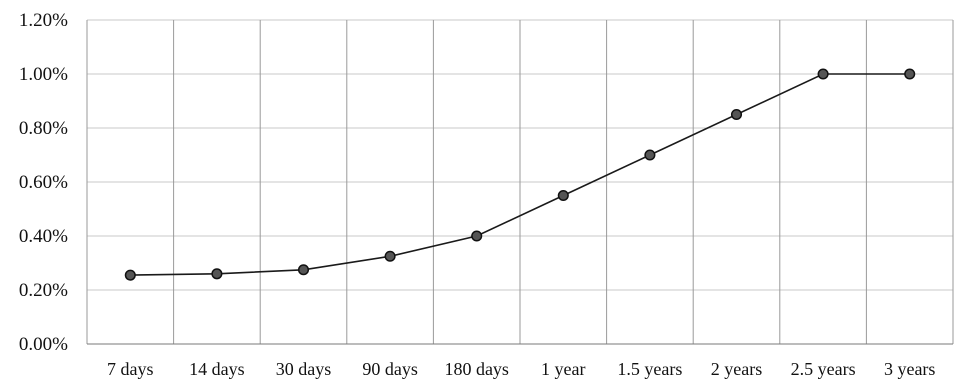  Describe the element at coordinates (563, 369) in the screenshot. I see `x-tick-label: 1 year` at that location.